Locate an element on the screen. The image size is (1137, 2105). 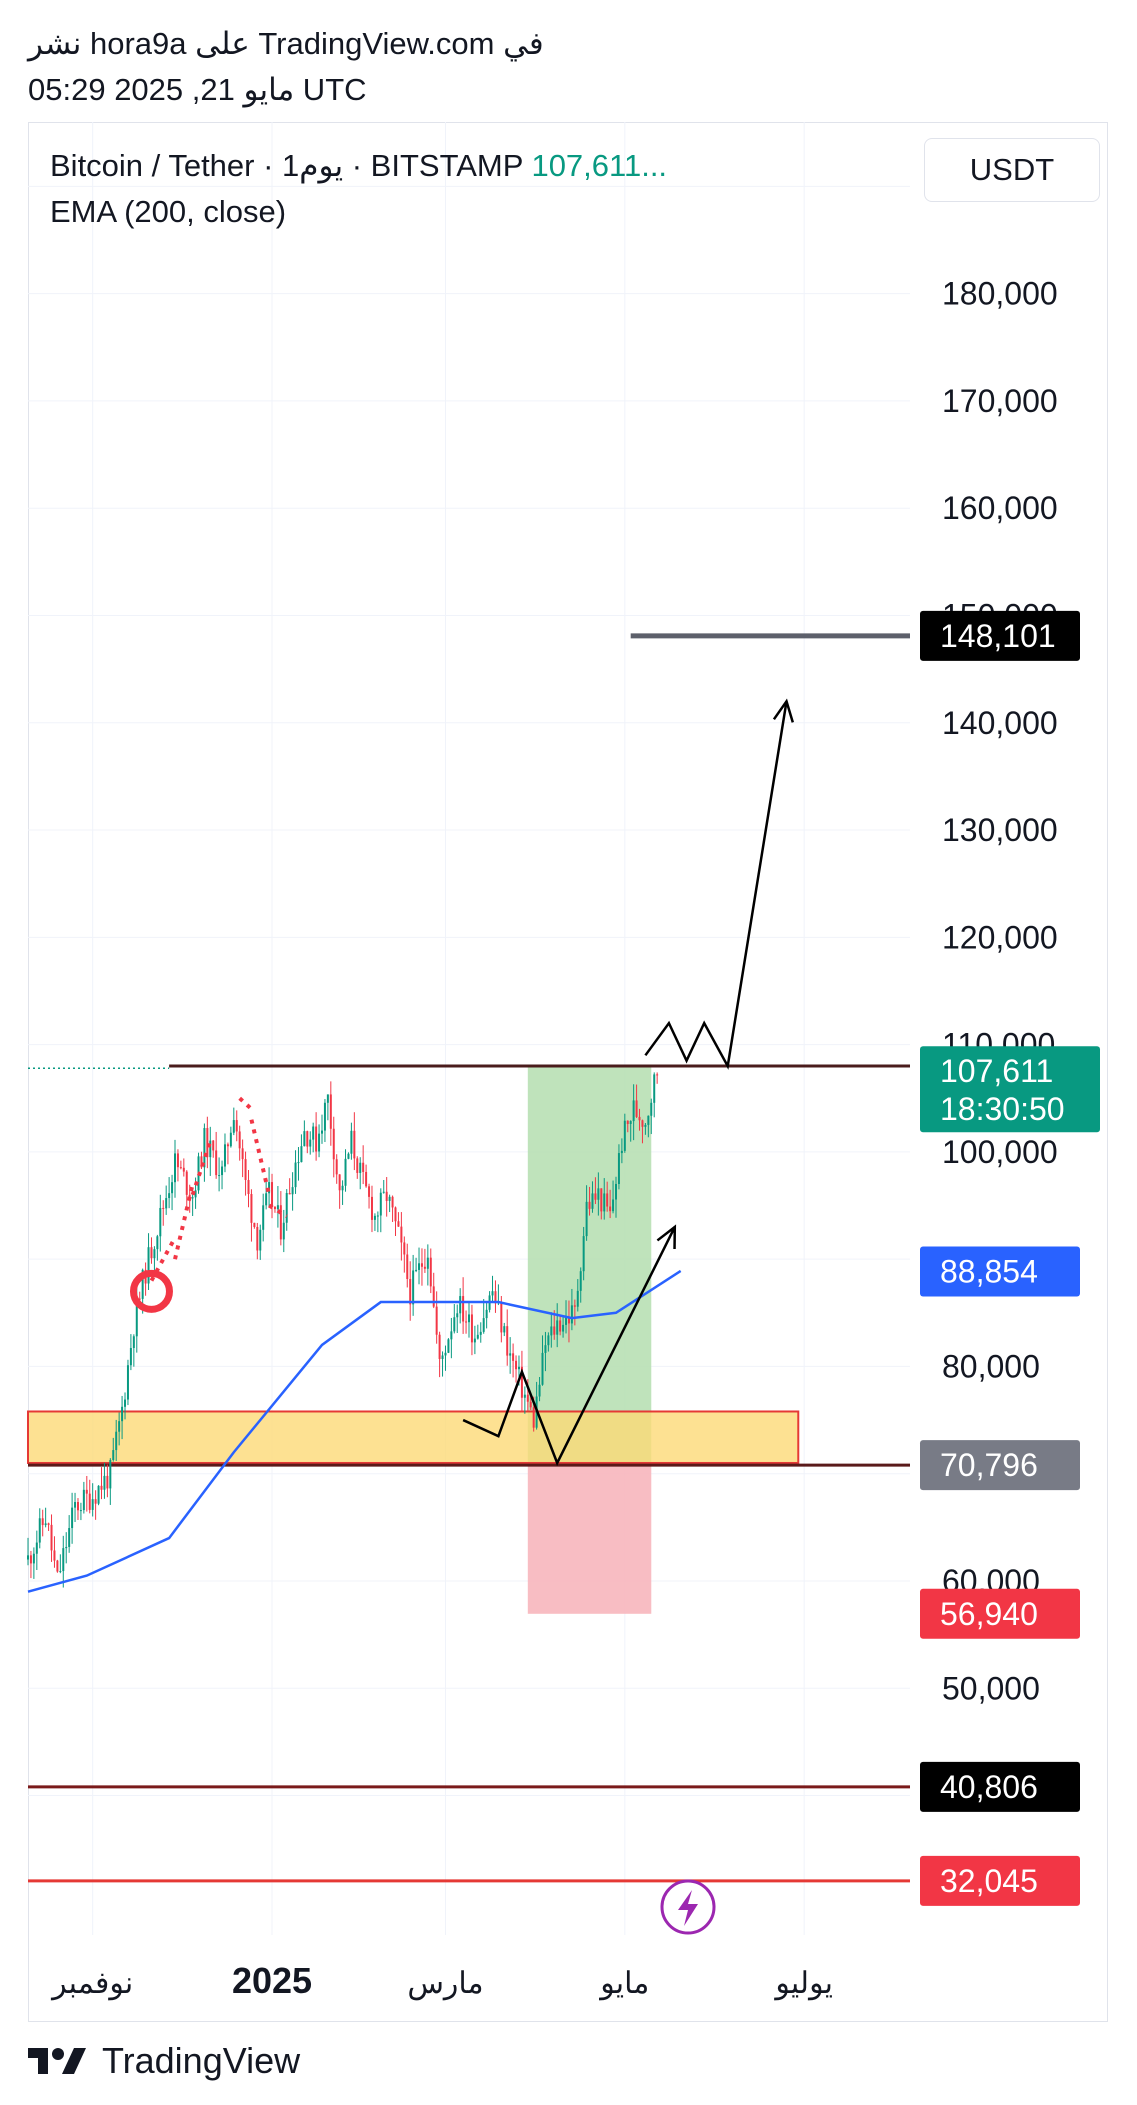
support-zone is located at coordinates (413, 1437).